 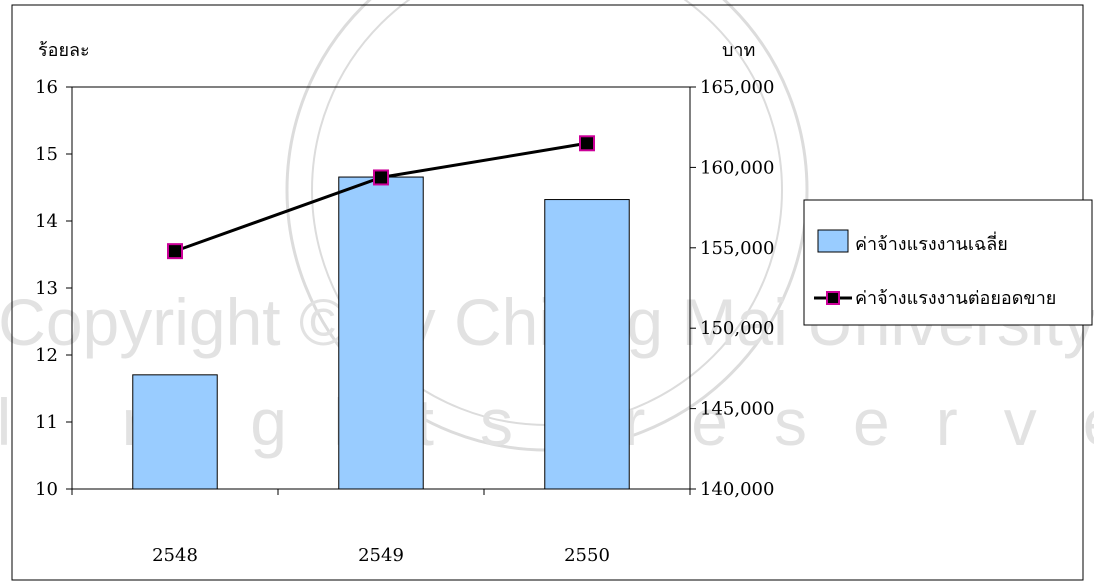 I want to click on left-axis-tick-label: 16, so click(x=46, y=87).